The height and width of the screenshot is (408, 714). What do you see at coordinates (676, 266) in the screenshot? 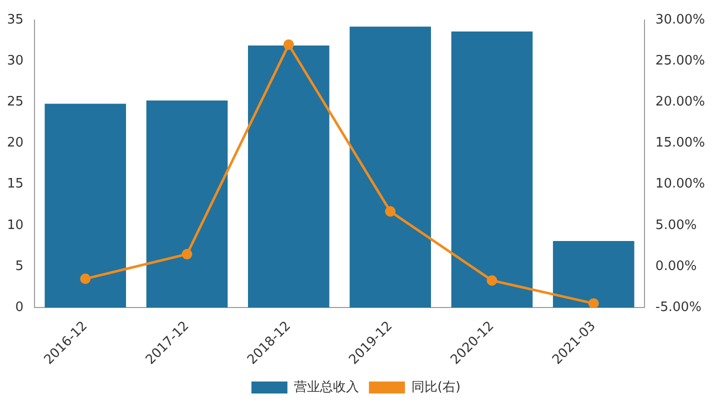
I see `y2-tick-label: 0.00%` at bounding box center [676, 266].